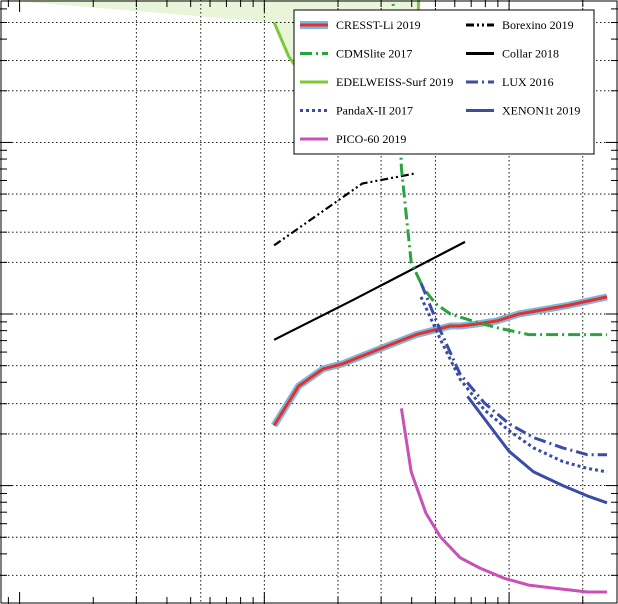 The image size is (618, 604). Describe the element at coordinates (371, 139) in the screenshot. I see `legend-label: PICO-60 2019` at that location.